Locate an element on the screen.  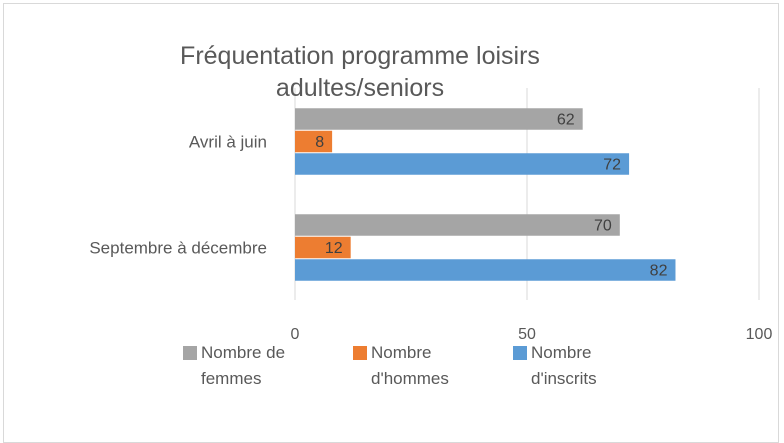
data-label: 12 is located at coordinates (334, 248).